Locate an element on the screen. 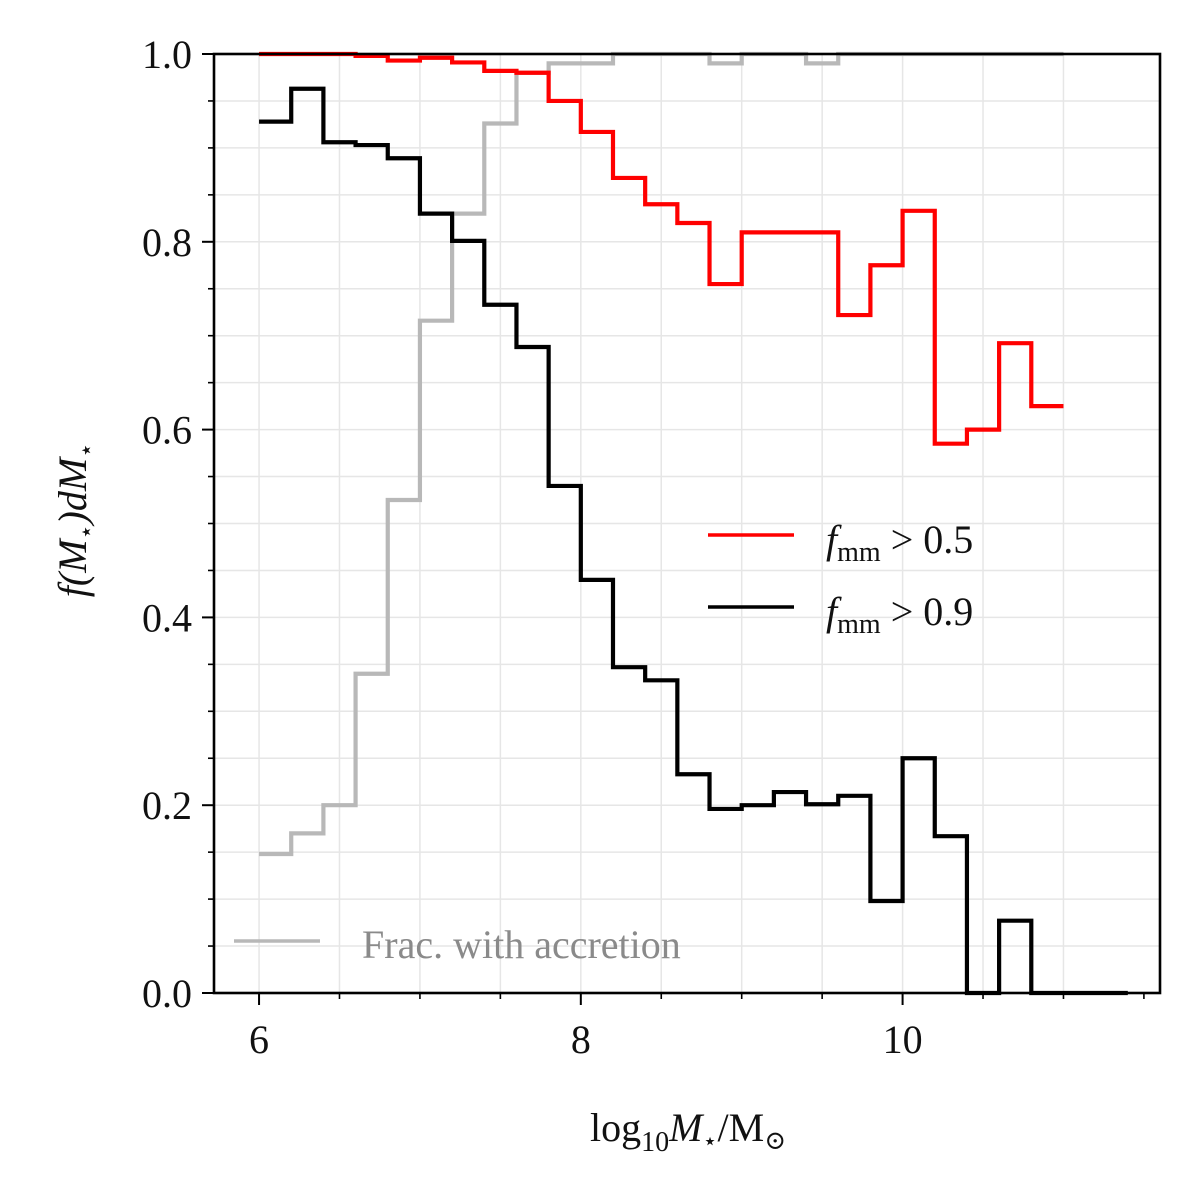  x-tick-label: 10 is located at coordinates (903, 1039).